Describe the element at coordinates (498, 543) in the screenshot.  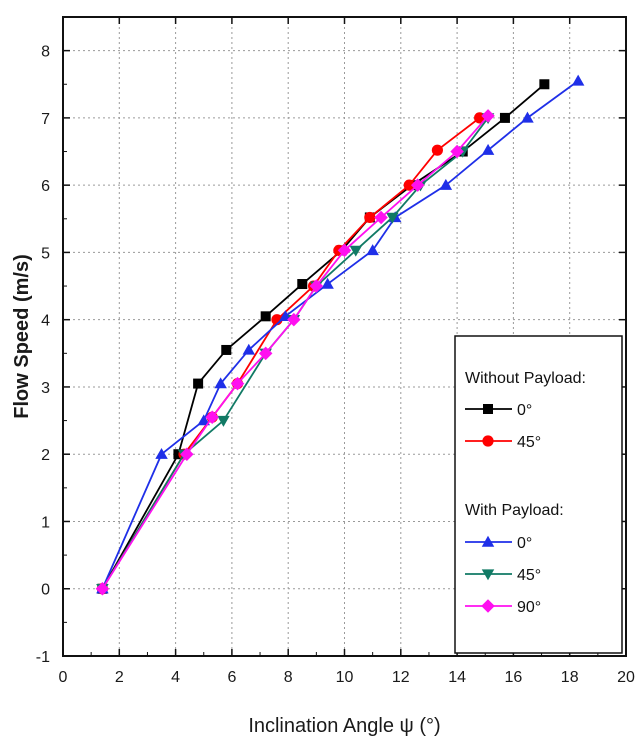
I see `legend-item-2: 0°` at that location.